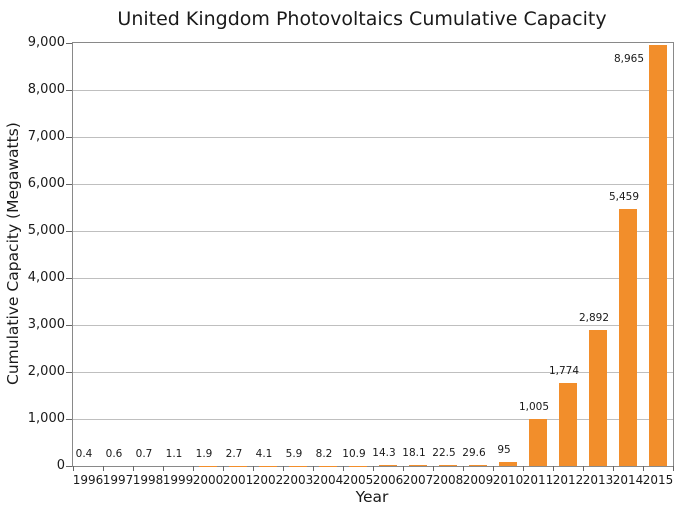 The height and width of the screenshot is (512, 683). What do you see at coordinates (568, 424) in the screenshot?
I see `bar-2012` at bounding box center [568, 424].